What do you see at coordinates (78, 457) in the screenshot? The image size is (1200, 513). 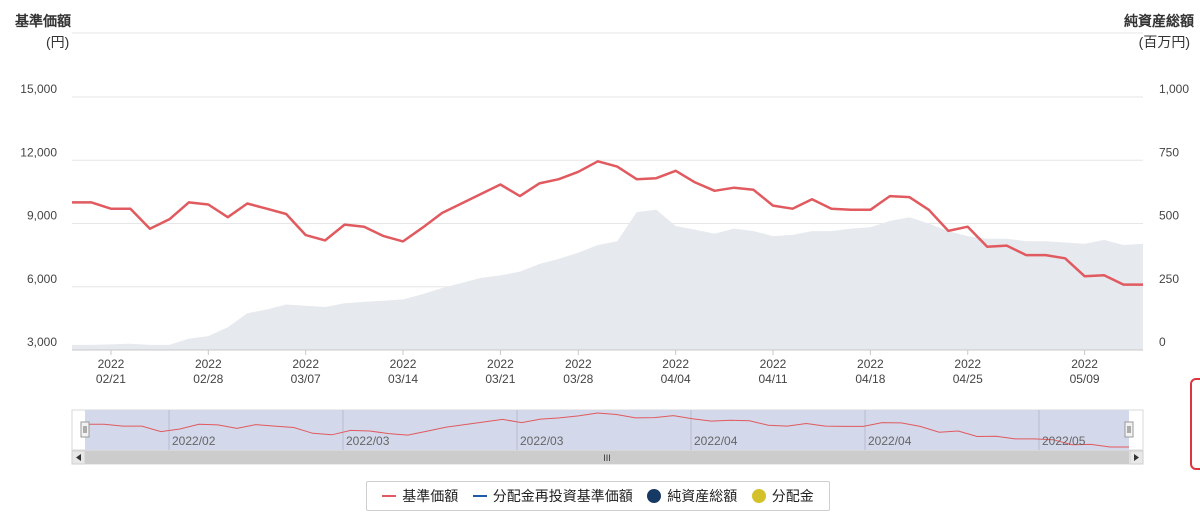 I see `arrow-left-icon` at bounding box center [78, 457].